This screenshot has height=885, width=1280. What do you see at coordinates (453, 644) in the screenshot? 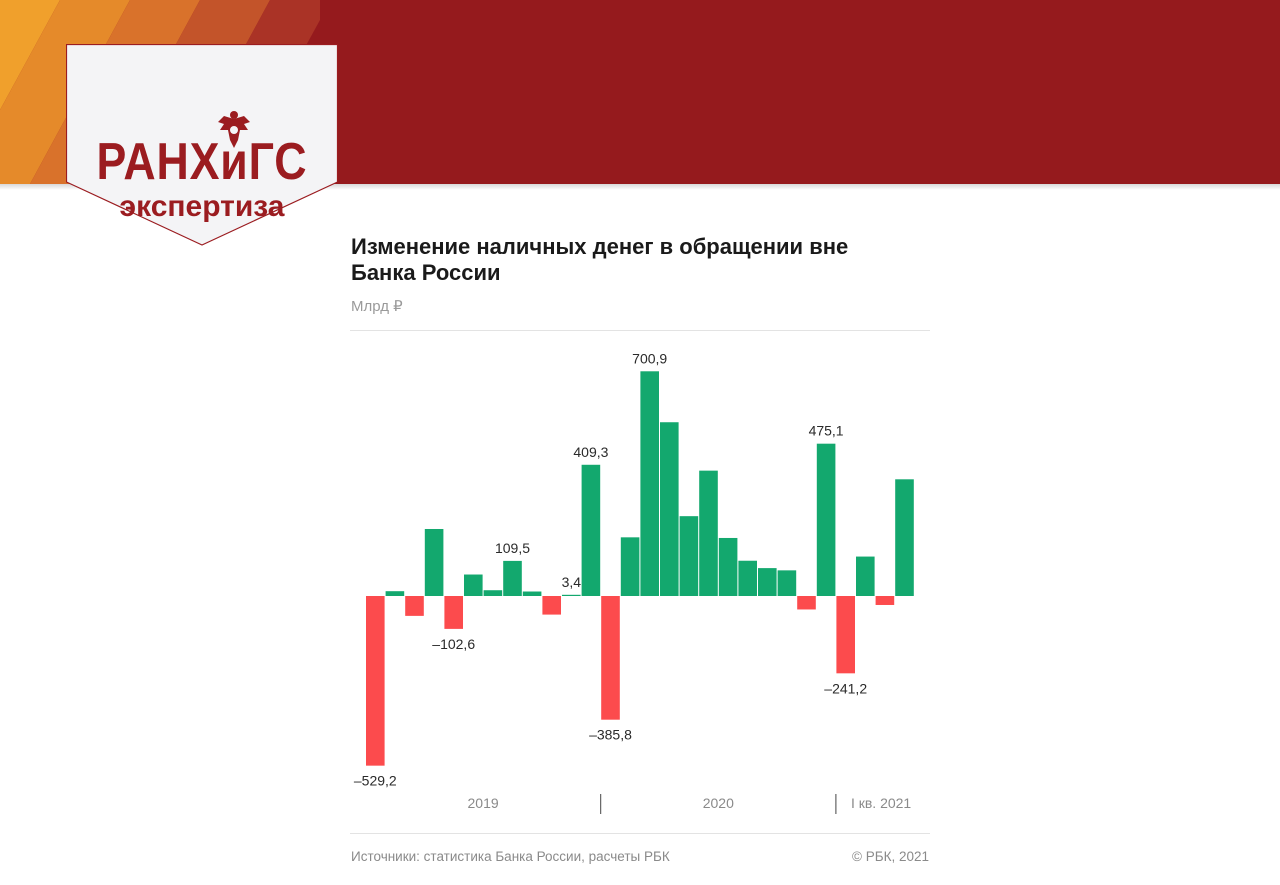
I see `data-label-1: –102,6` at bounding box center [453, 644].